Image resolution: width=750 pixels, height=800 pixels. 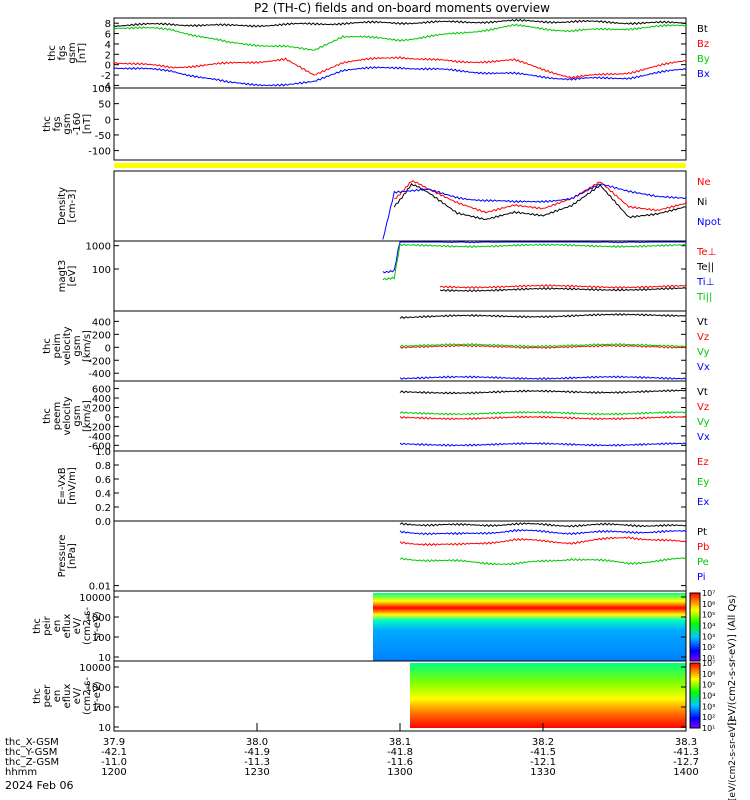 I want to click on series-Bz, so click(x=400, y=67).